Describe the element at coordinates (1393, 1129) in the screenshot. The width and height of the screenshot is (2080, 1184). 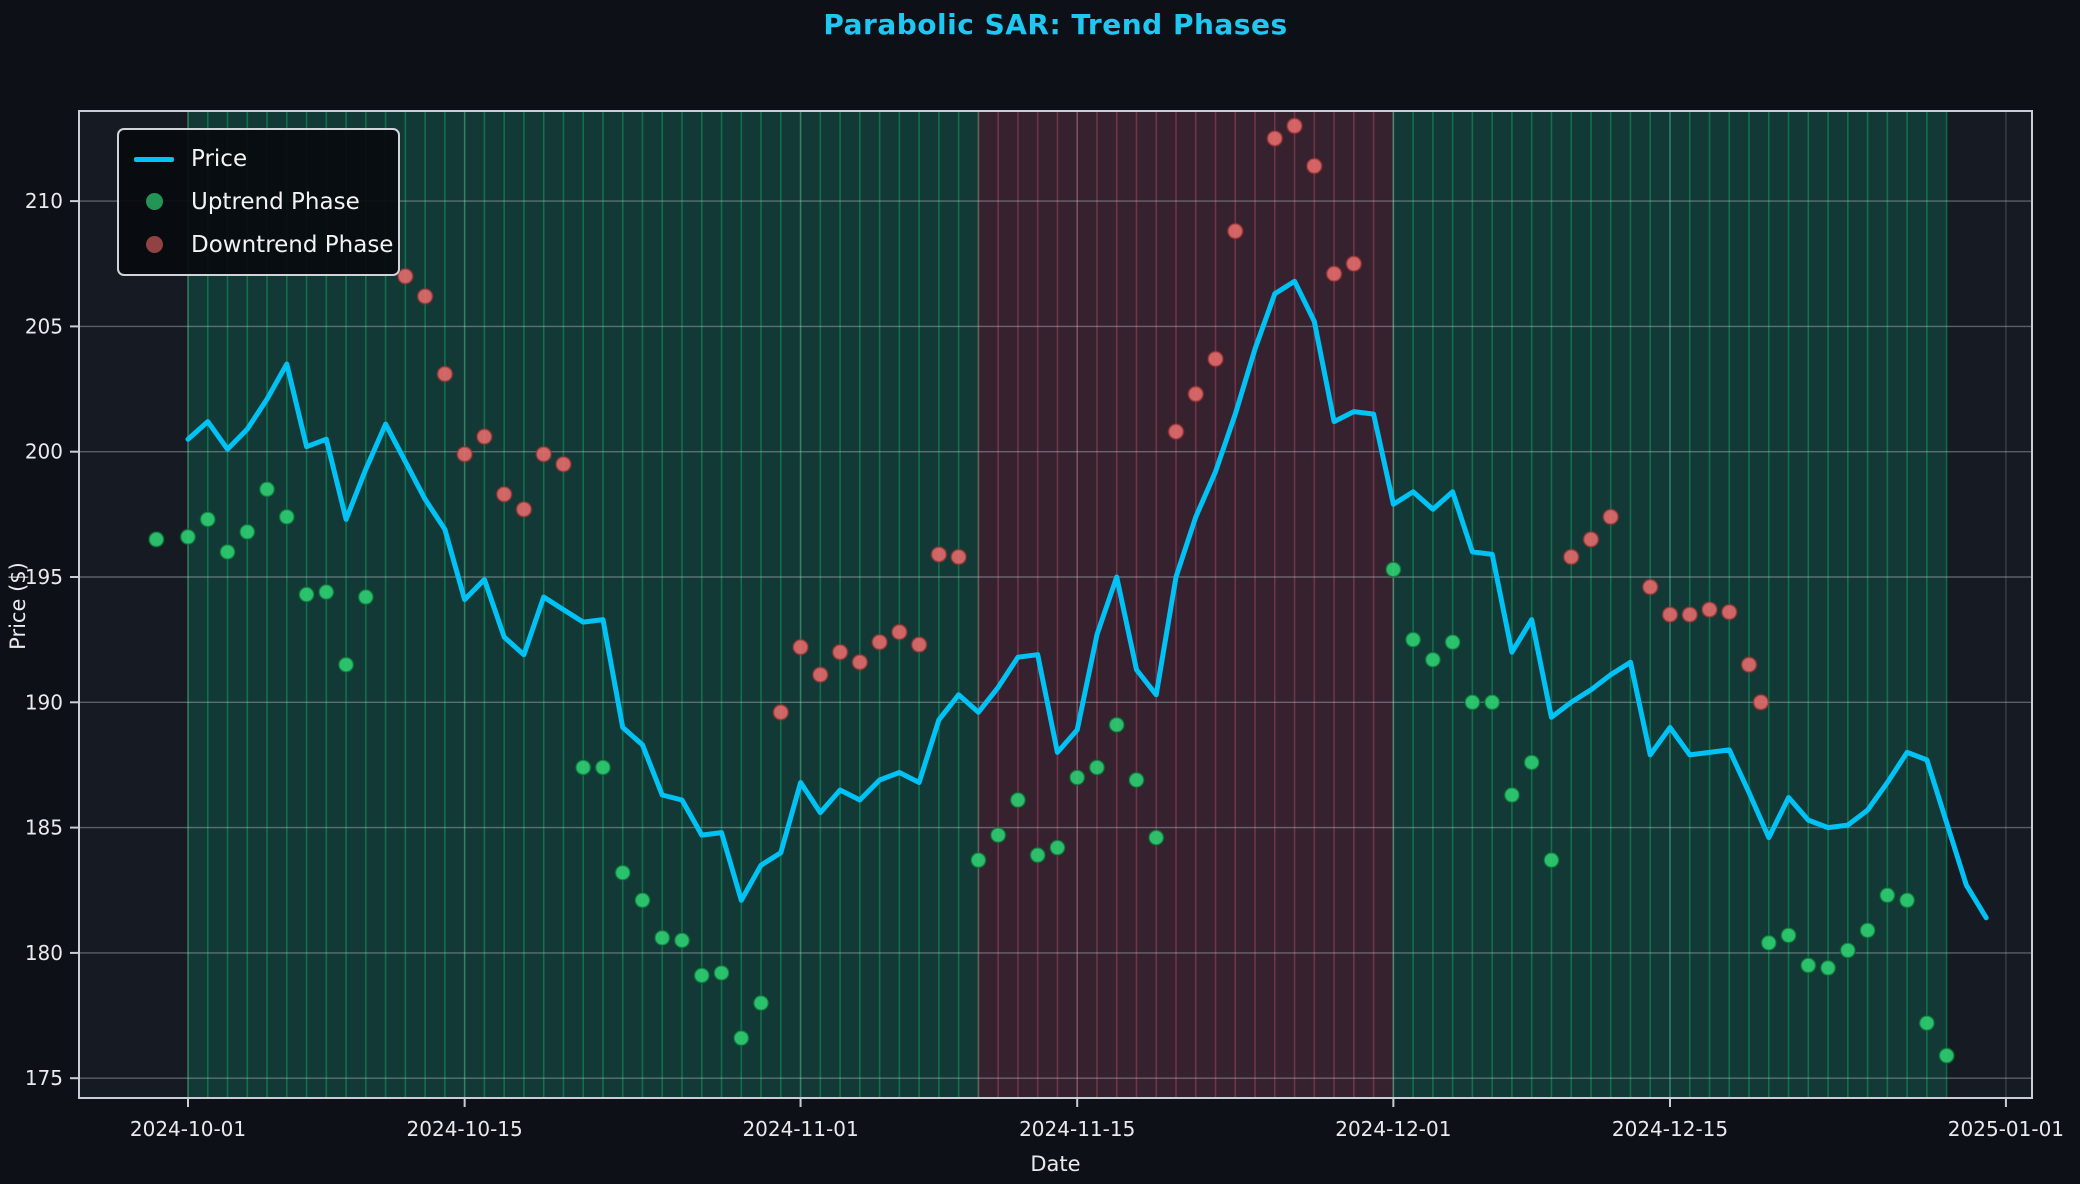
I see `x-tick-label: 2024-12-01` at that location.